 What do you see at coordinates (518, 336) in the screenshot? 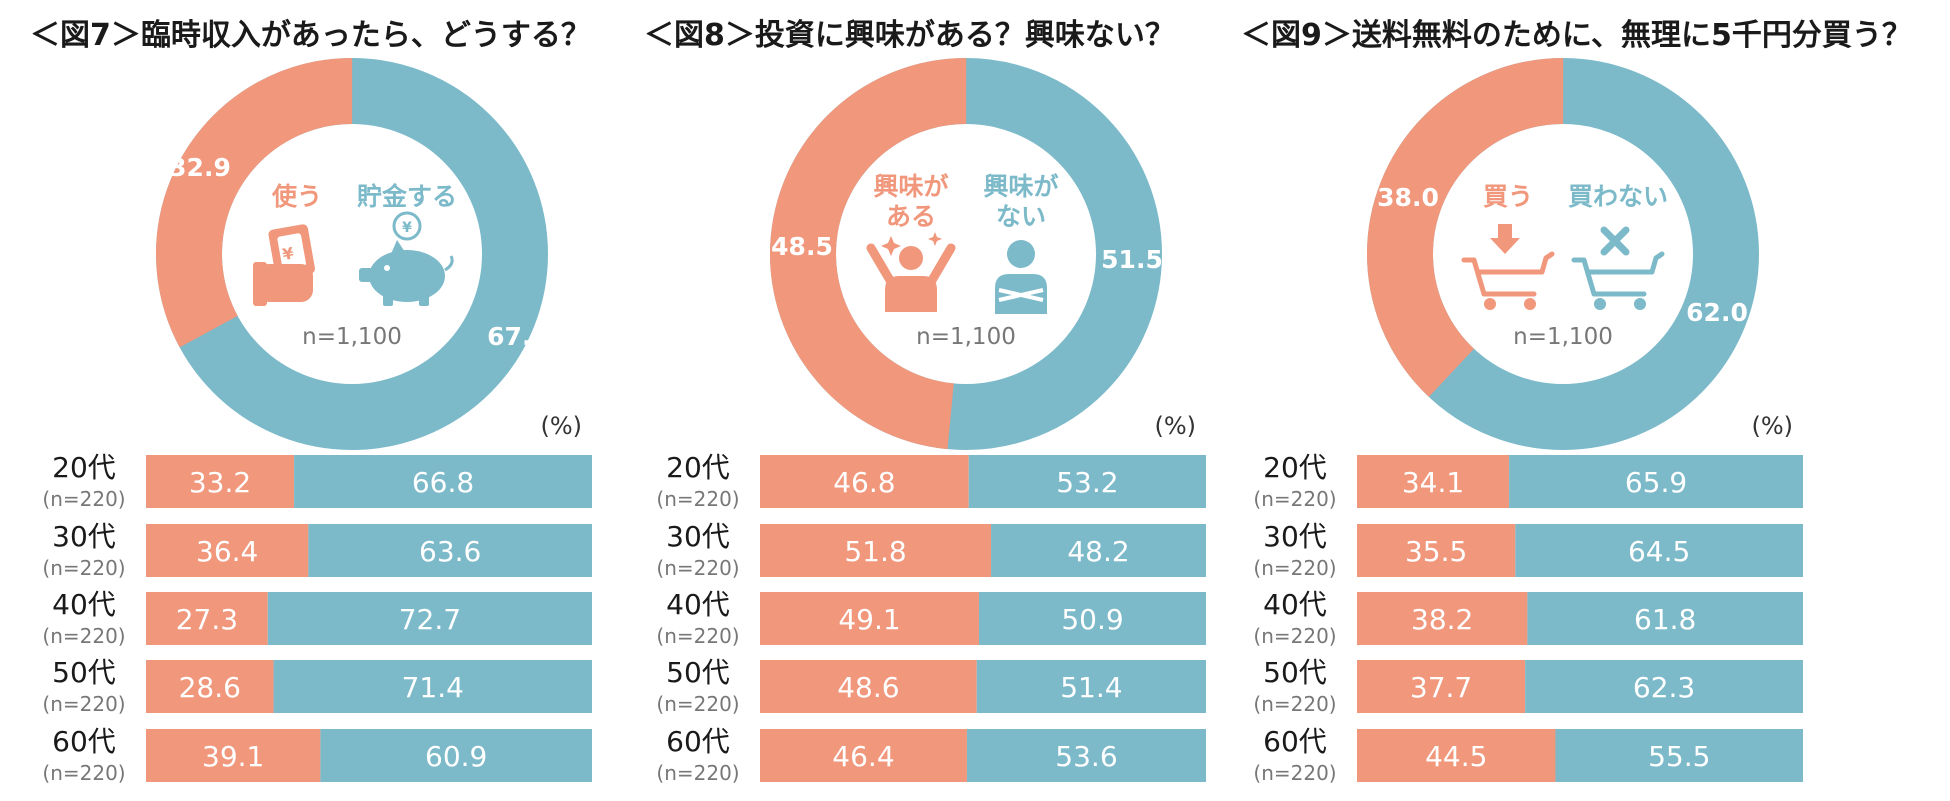
I see `donut-value-label: 67.1` at bounding box center [518, 336].